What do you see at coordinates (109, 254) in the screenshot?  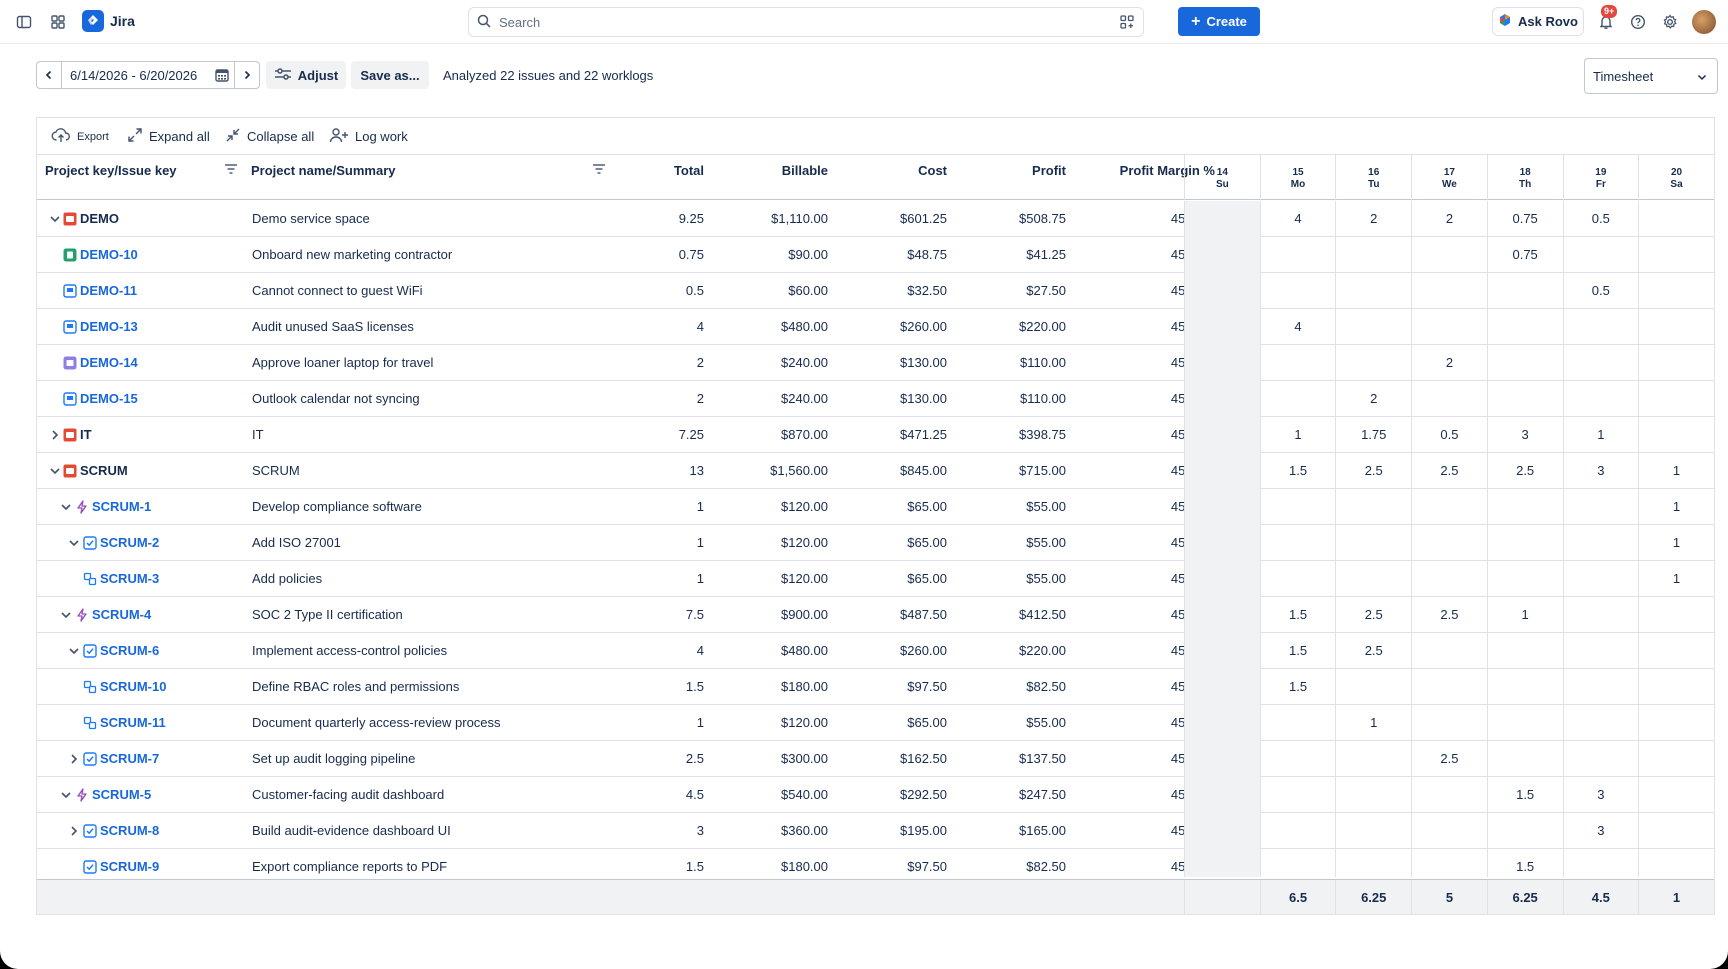 I see `issue-key: DEMO-10` at bounding box center [109, 254].